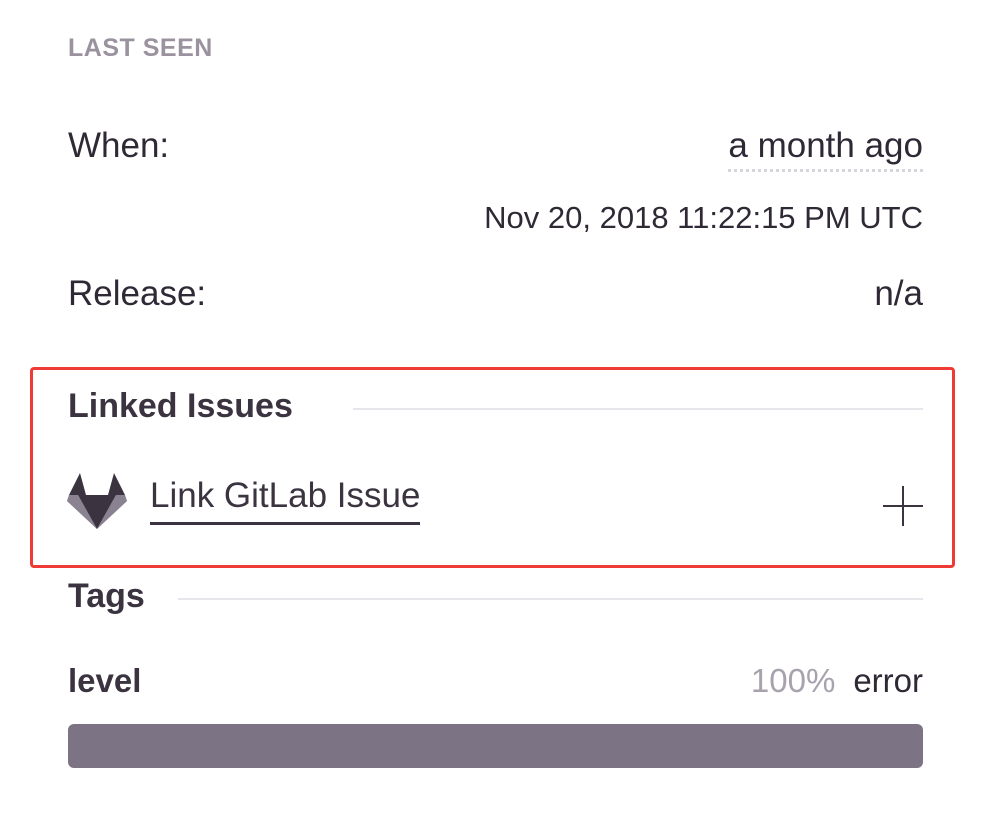  Describe the element at coordinates (837, 681) in the screenshot. I see `tag-value-summary: 100% error` at that location.